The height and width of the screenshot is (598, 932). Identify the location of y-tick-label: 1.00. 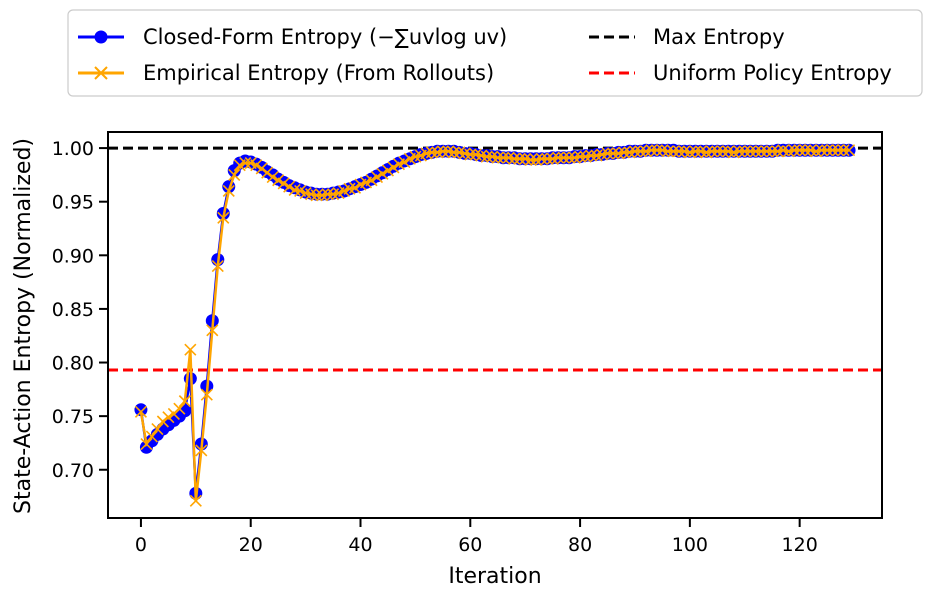
(73, 149).